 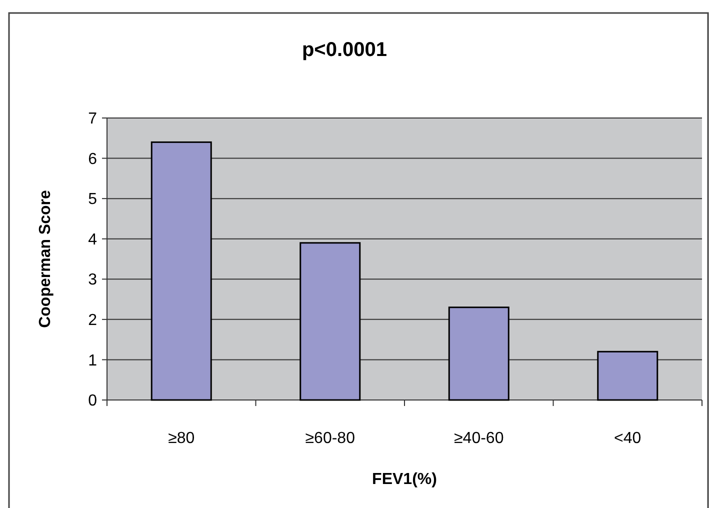 I want to click on x-tick-label: ≥80, so click(x=181, y=438).